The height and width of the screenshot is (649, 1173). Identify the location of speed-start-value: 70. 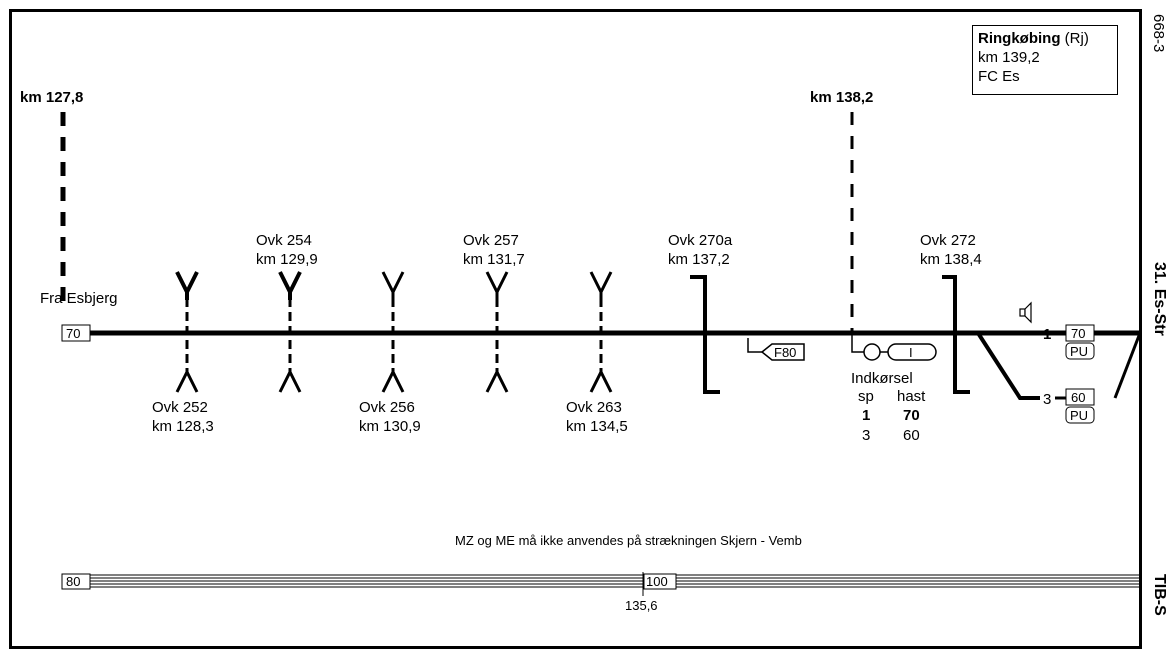
(73, 333).